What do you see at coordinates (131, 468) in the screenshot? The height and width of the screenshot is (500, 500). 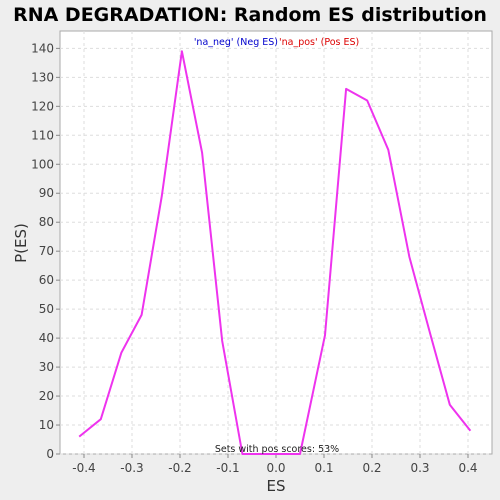 I see `x-tick-label: -0.3` at bounding box center [131, 468].